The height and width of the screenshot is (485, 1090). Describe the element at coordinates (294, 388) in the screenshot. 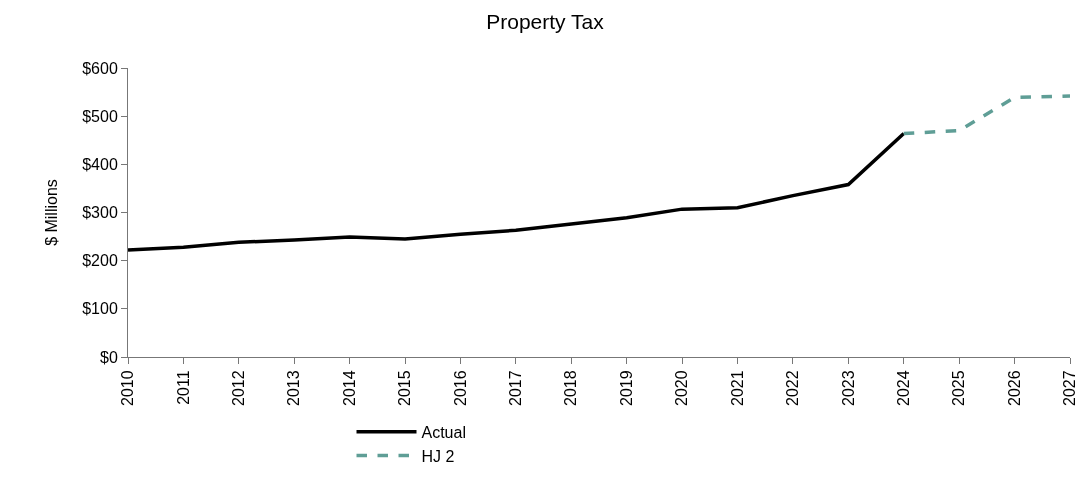

I see `x-tick-label: 2013` at that location.